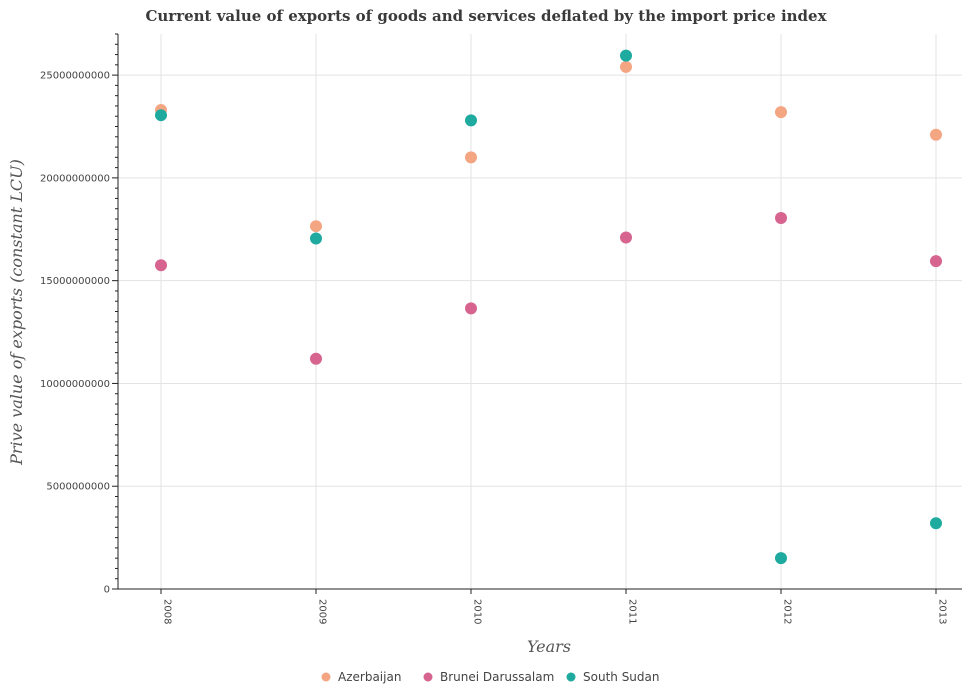 This screenshot has height=693, width=977. What do you see at coordinates (632, 611) in the screenshot?
I see `x-tick-label: 2011` at bounding box center [632, 611].